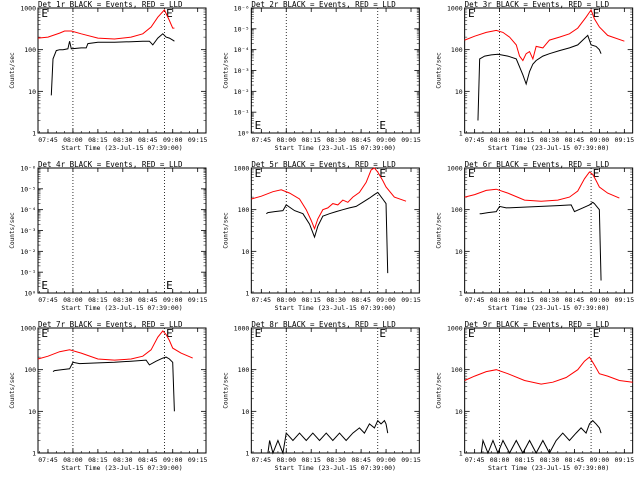 The image size is (640, 480). I want to click on panel-title: Det 5r BLACK = Events, RED = LLD, so click(323, 164).